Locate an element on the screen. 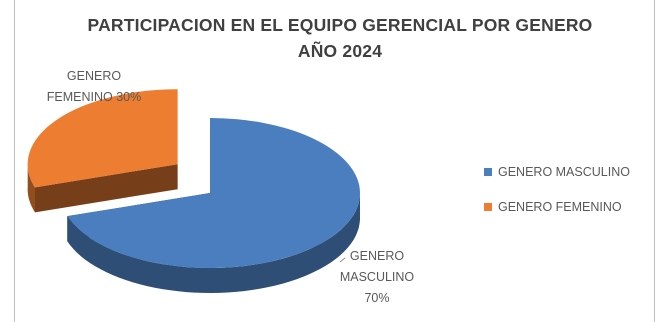 This screenshot has width=656, height=322. label-femenino: GENERO FEMENINO 30% is located at coordinates (94, 86).